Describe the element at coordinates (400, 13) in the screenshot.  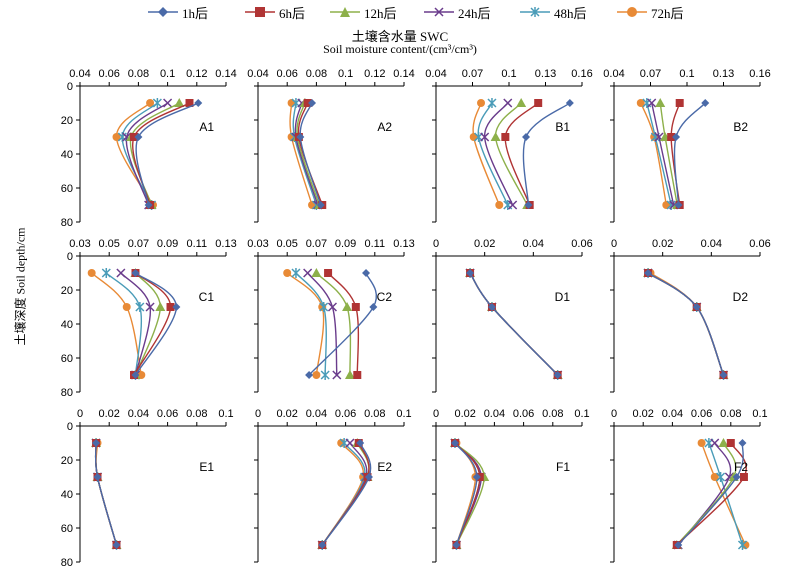
I see `legend: 1h后 6h后 12h后 24h后 48h后 72h后` at that location.